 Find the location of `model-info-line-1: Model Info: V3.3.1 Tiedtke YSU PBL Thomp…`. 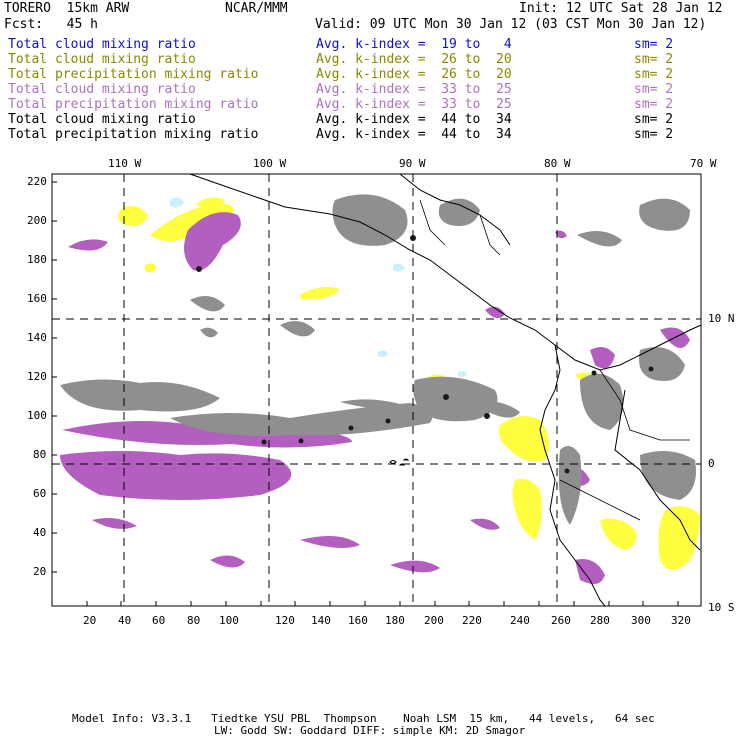

model-info-line-1: Model Info: V3.3.1 Tiedtke YSU PBL Thomp… is located at coordinates (363, 718).